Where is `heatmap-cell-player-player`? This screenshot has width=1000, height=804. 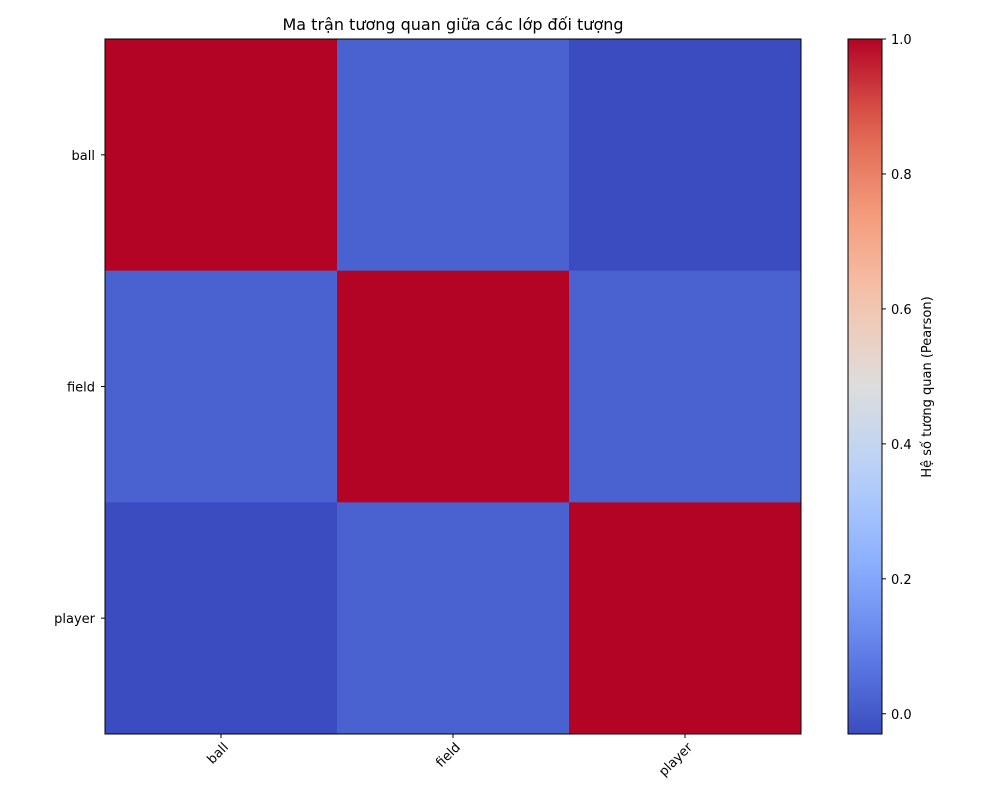
heatmap-cell-player-player is located at coordinates (685, 618).